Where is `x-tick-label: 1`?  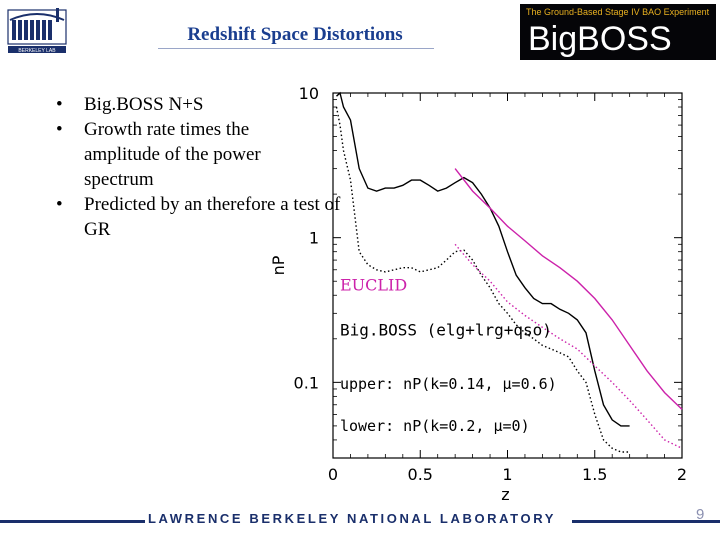 x-tick-label: 1 is located at coordinates (507, 474).